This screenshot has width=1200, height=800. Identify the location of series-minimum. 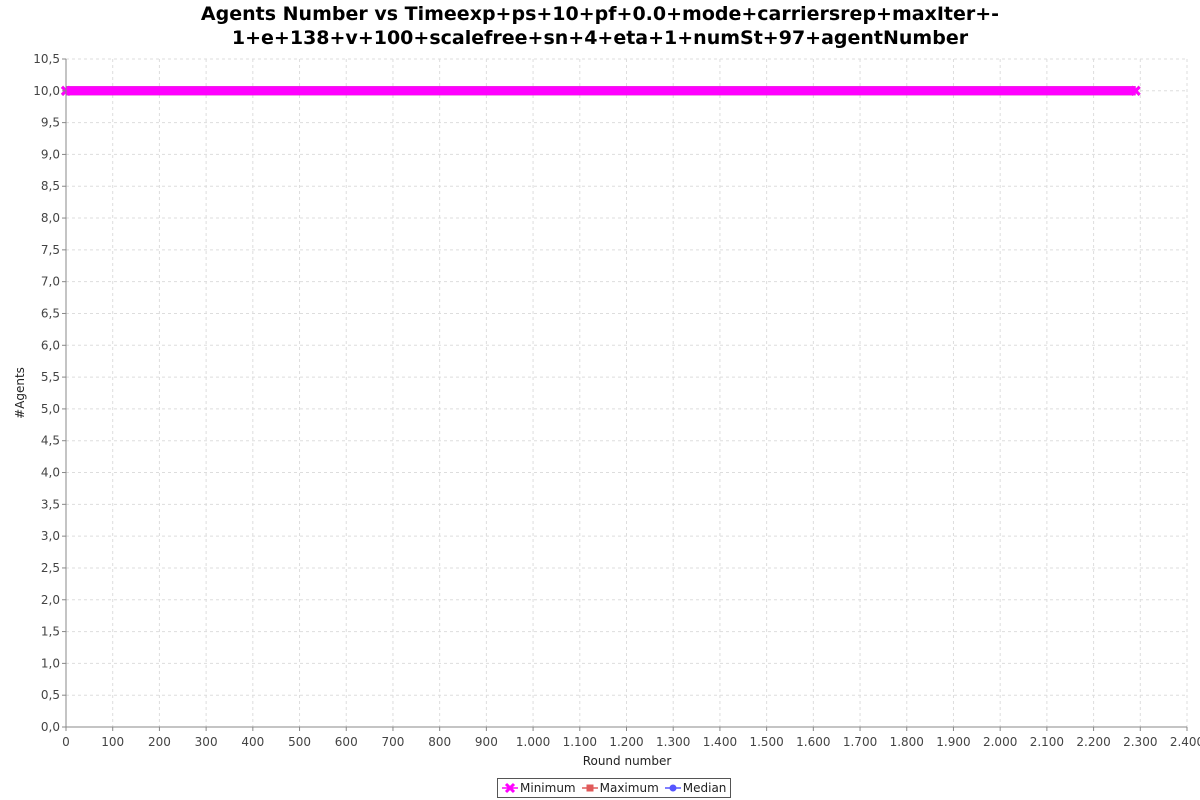
(600, 90).